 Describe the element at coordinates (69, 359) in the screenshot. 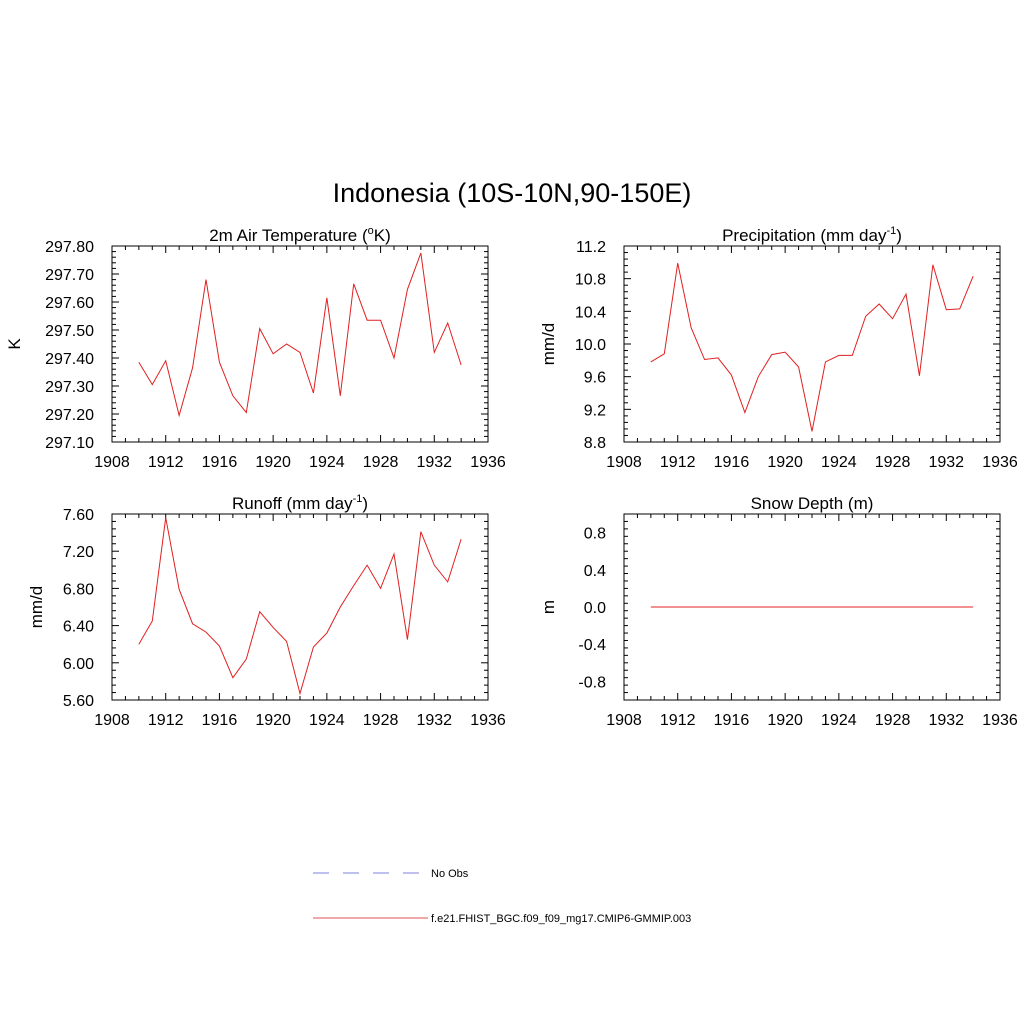

I see `air-temperature-ytick-label: 297.40` at that location.